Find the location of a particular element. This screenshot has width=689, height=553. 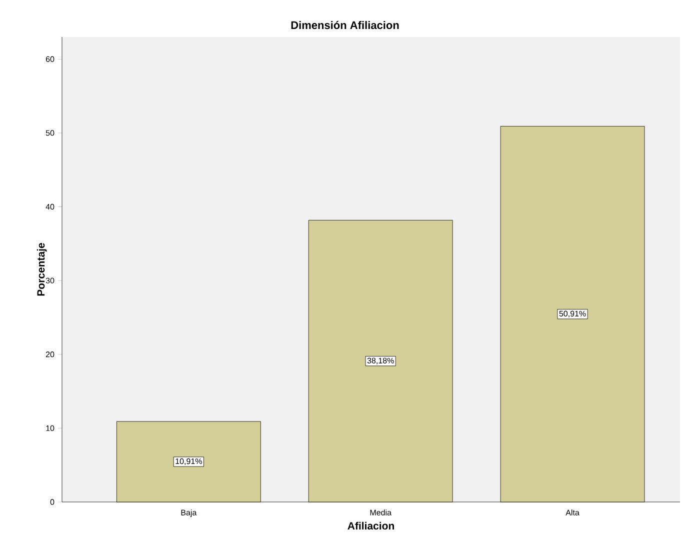

y-tick-label: 0 is located at coordinates (52, 502).